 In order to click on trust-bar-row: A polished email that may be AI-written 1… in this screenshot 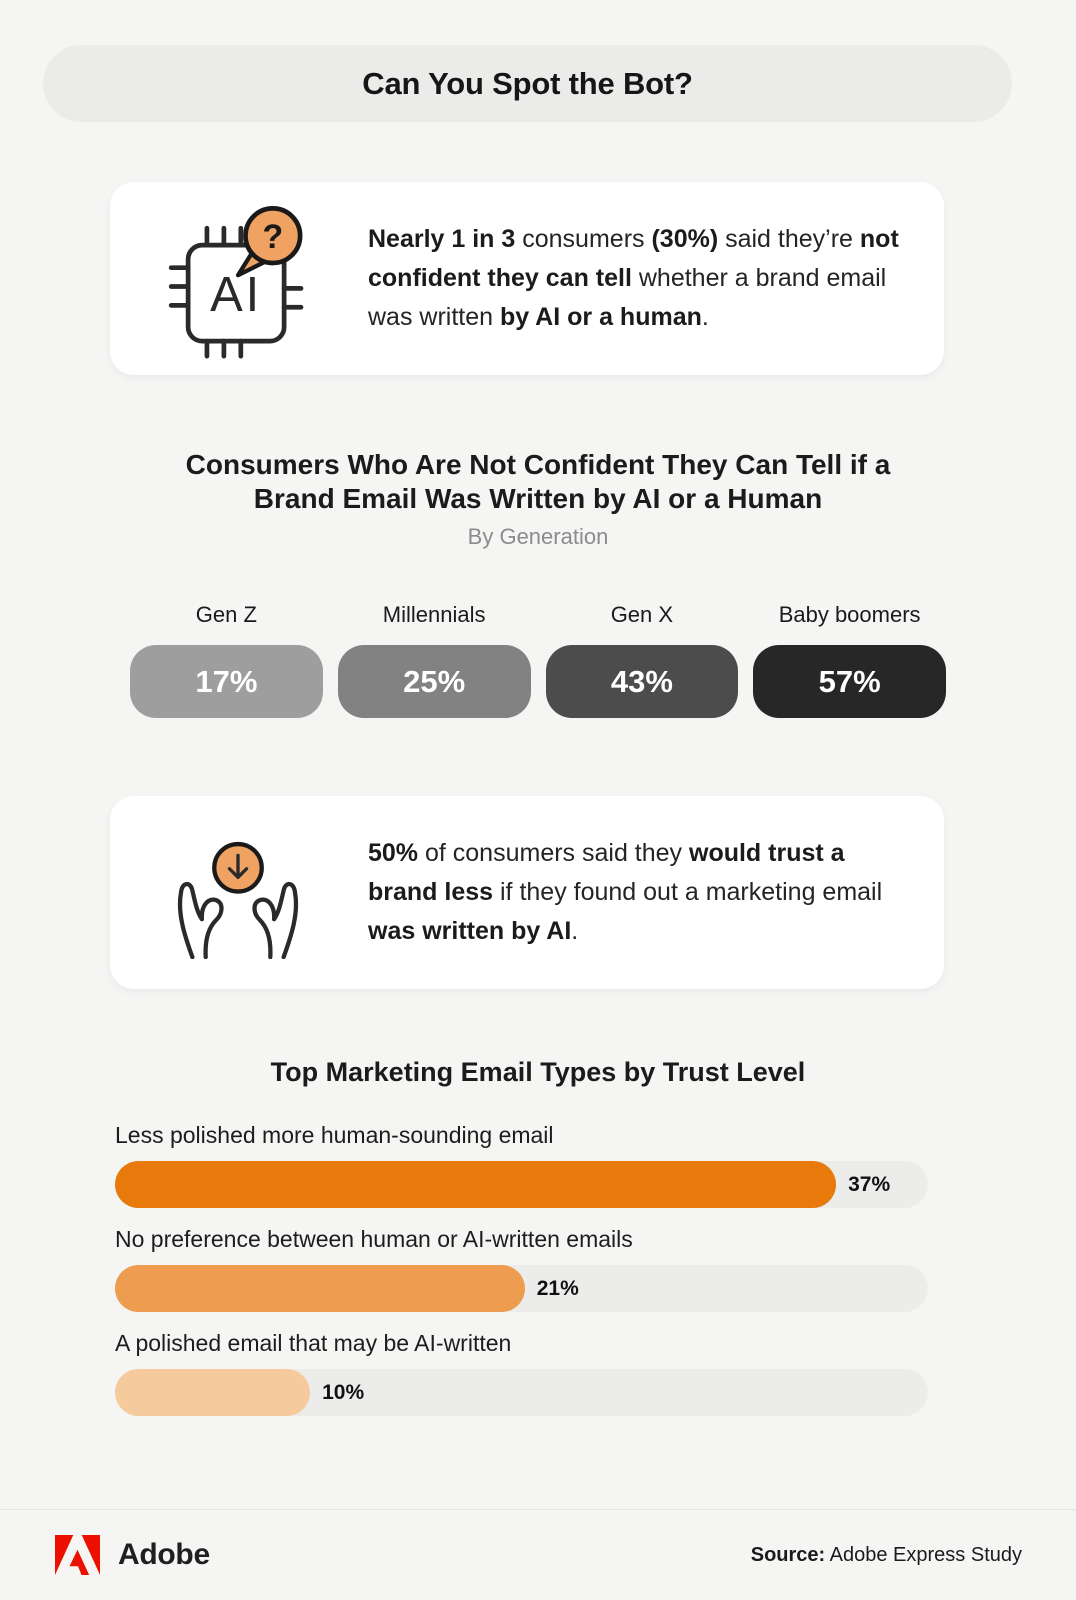, I will do `click(521, 1373)`.